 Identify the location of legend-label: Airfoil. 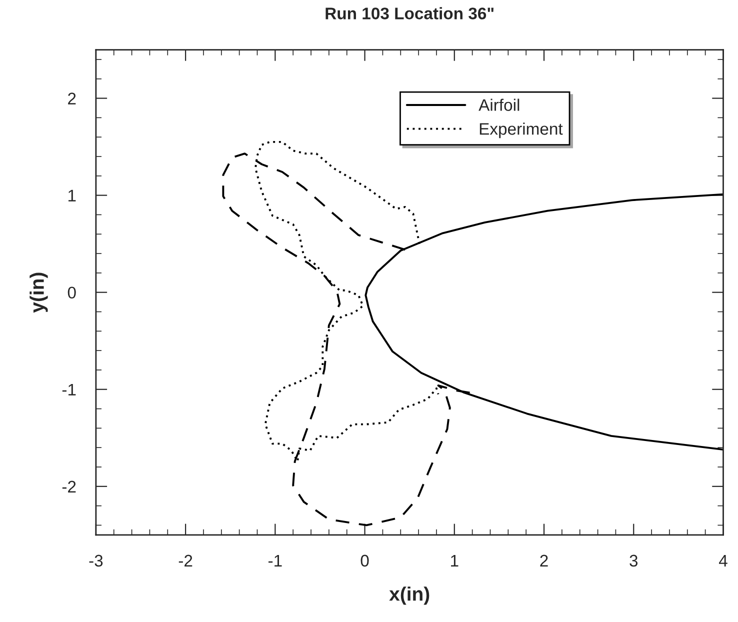
(499, 104).